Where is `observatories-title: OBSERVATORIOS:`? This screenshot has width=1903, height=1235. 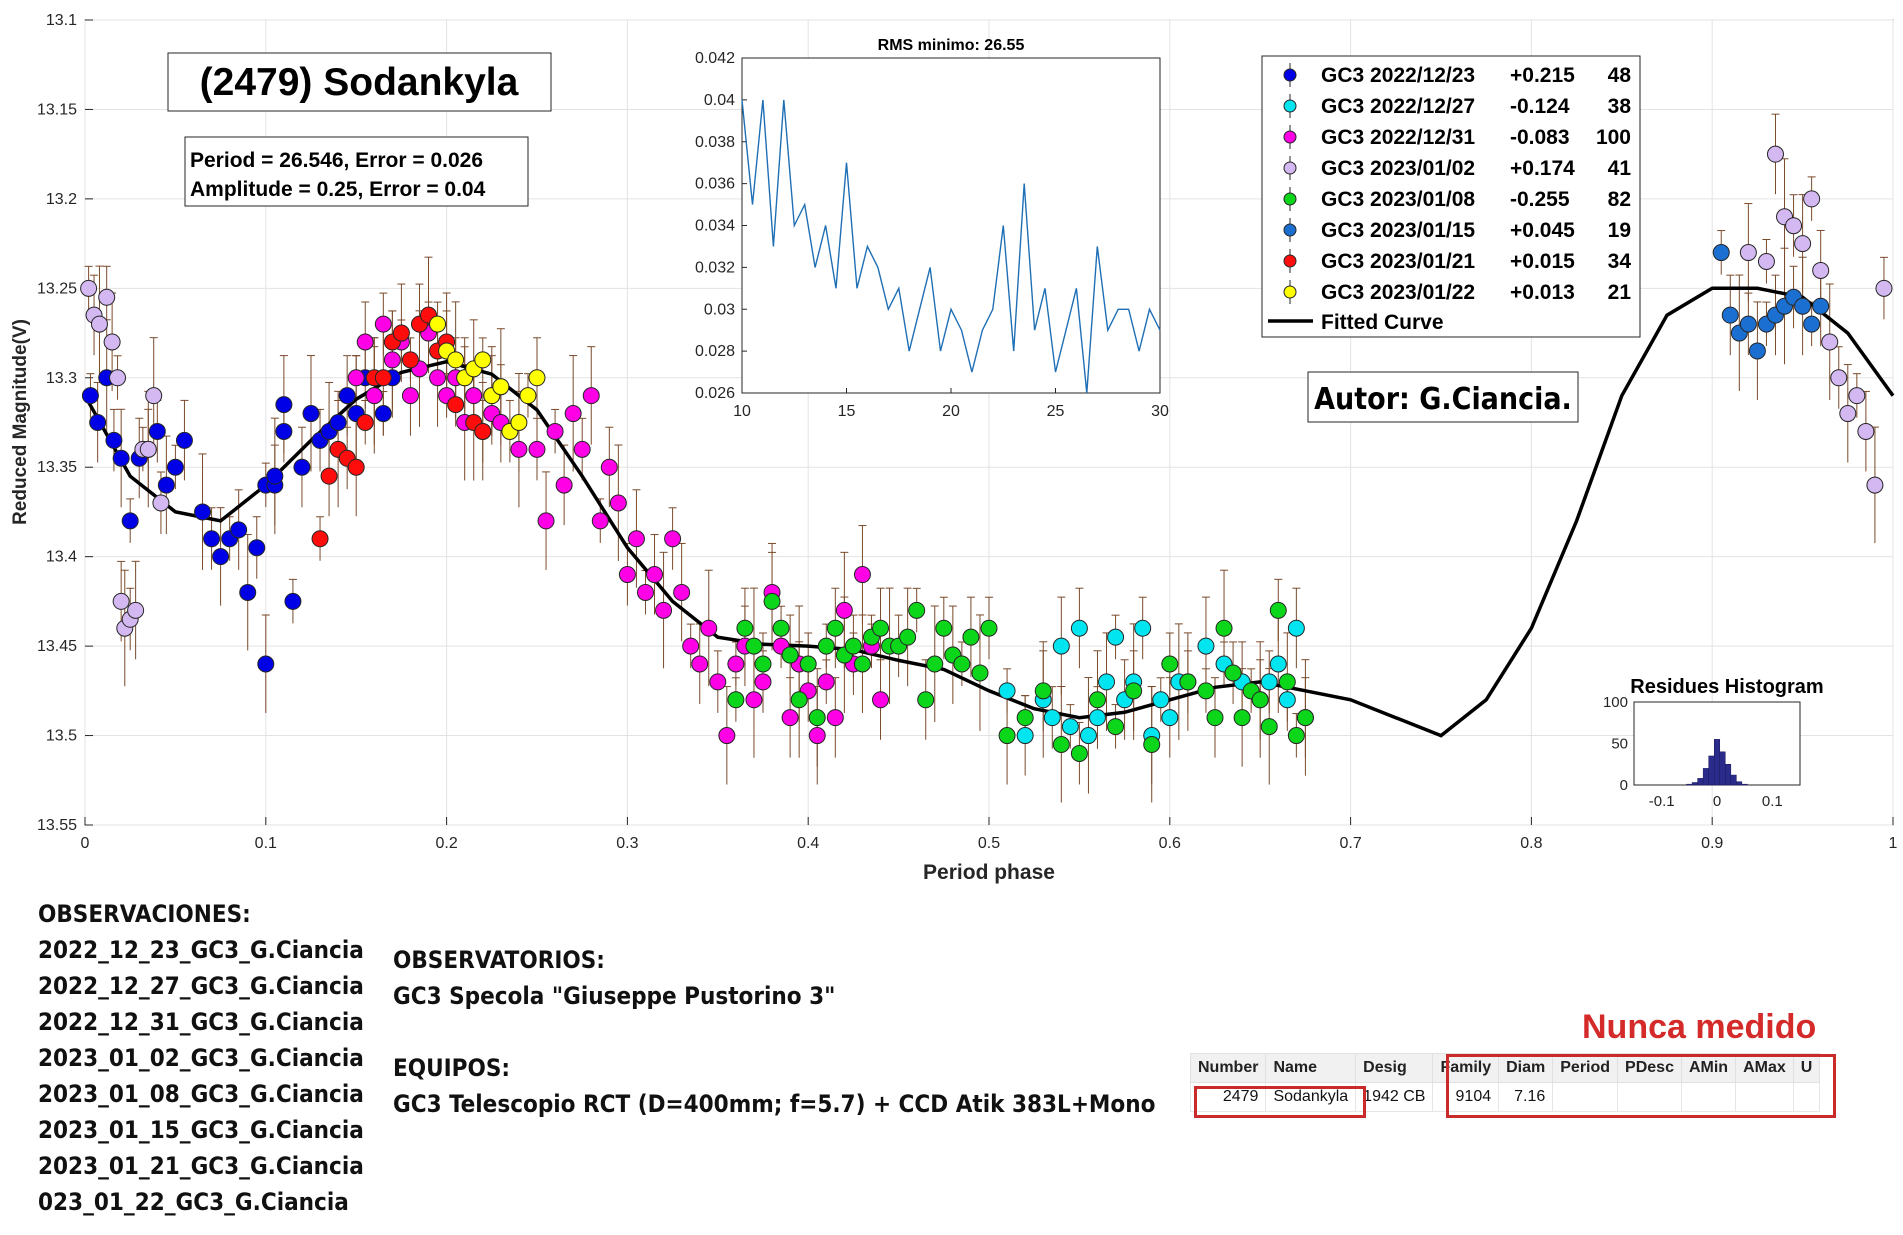 observatories-title: OBSERVATORIOS: is located at coordinates (499, 960).